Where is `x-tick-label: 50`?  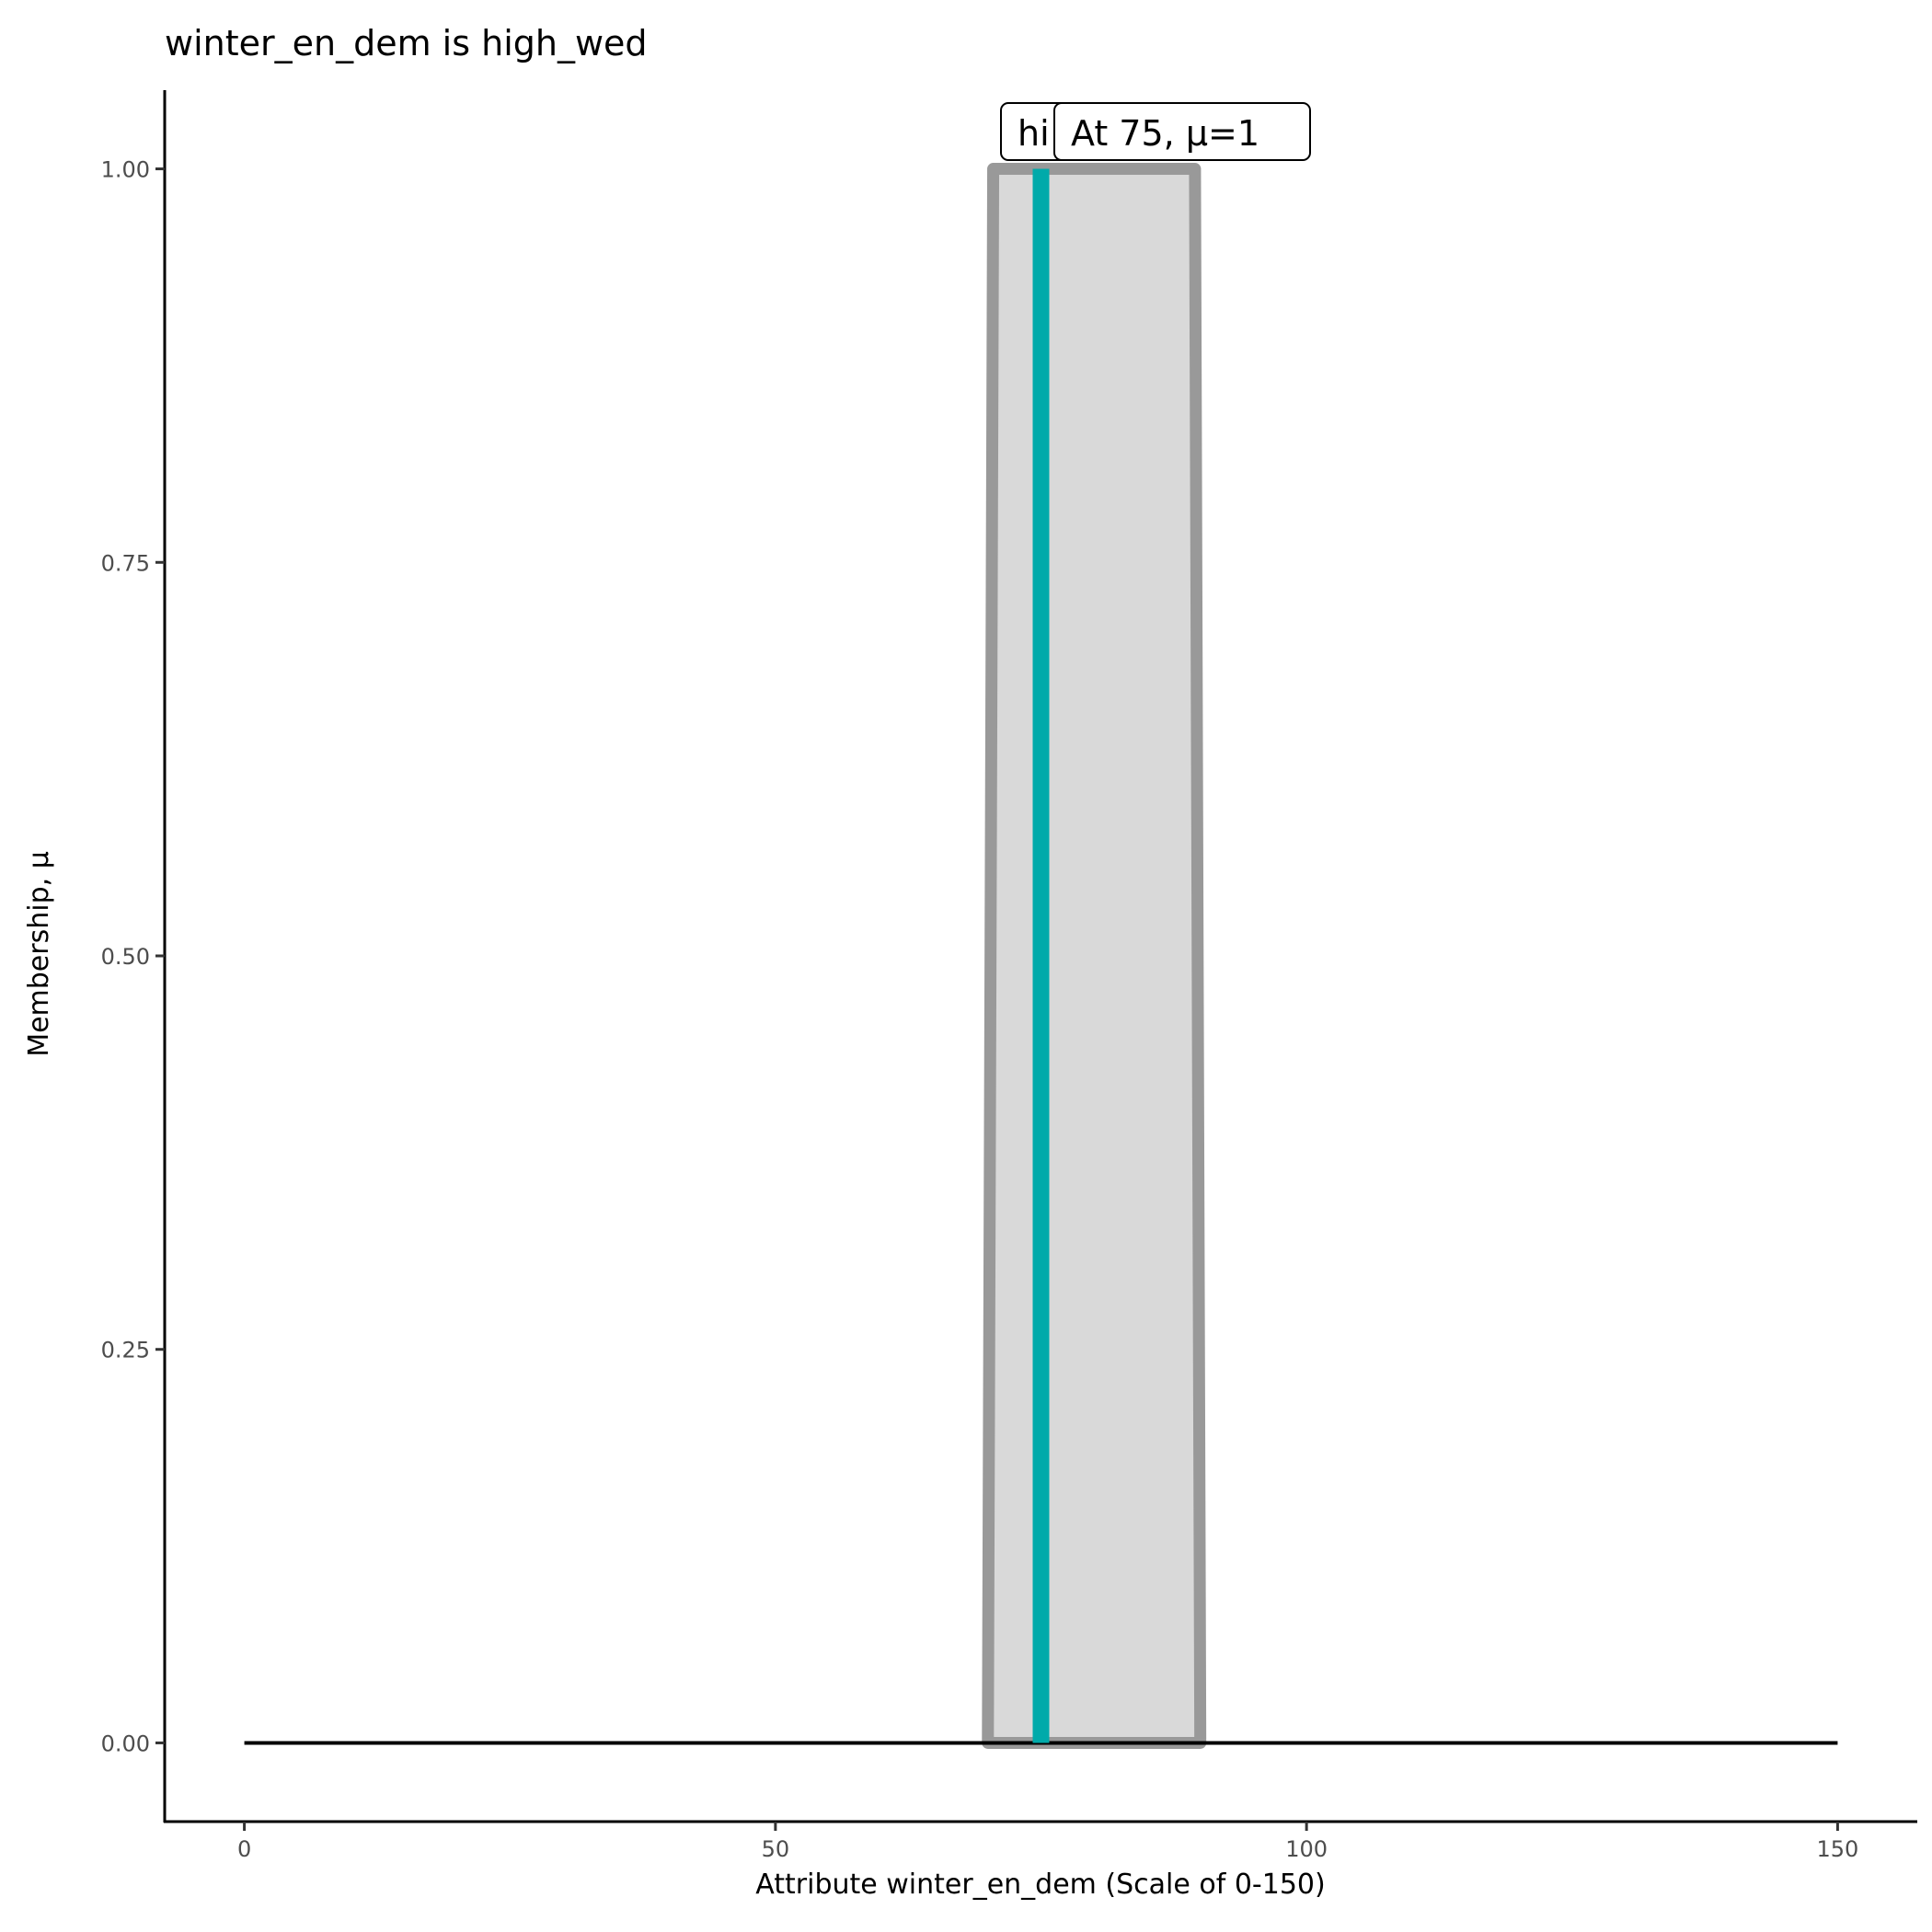 x-tick-label: 50 is located at coordinates (776, 1849).